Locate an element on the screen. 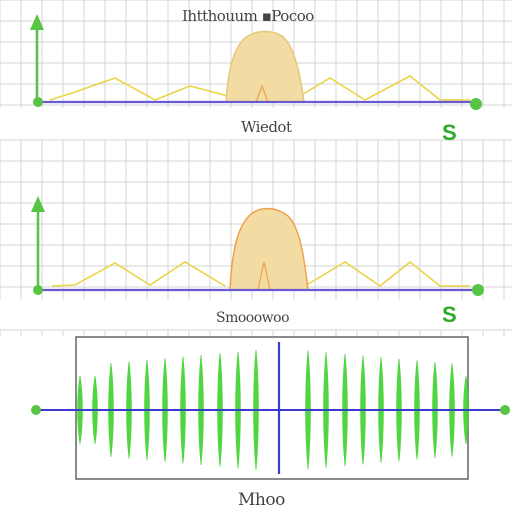  middle-peak-spike is located at coordinates (264, 276).